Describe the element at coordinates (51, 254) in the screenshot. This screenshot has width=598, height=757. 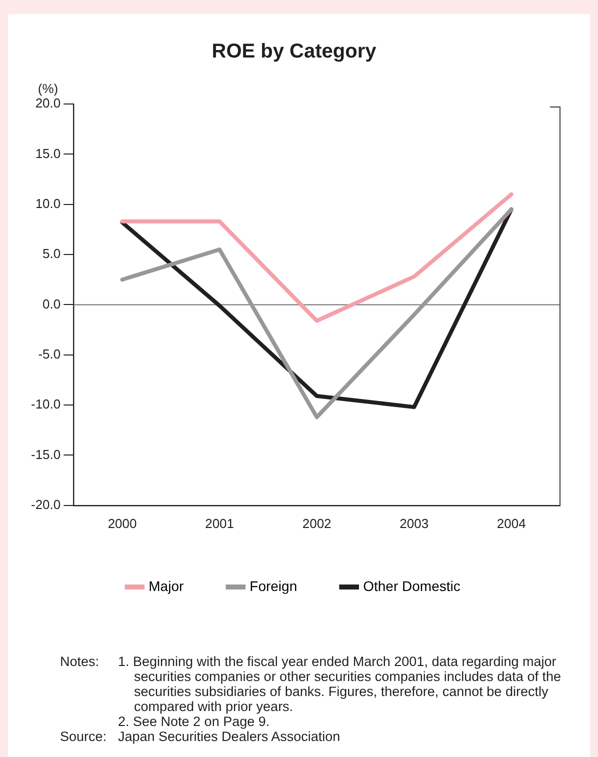
I see `y-tick-label: 5.0` at that location.